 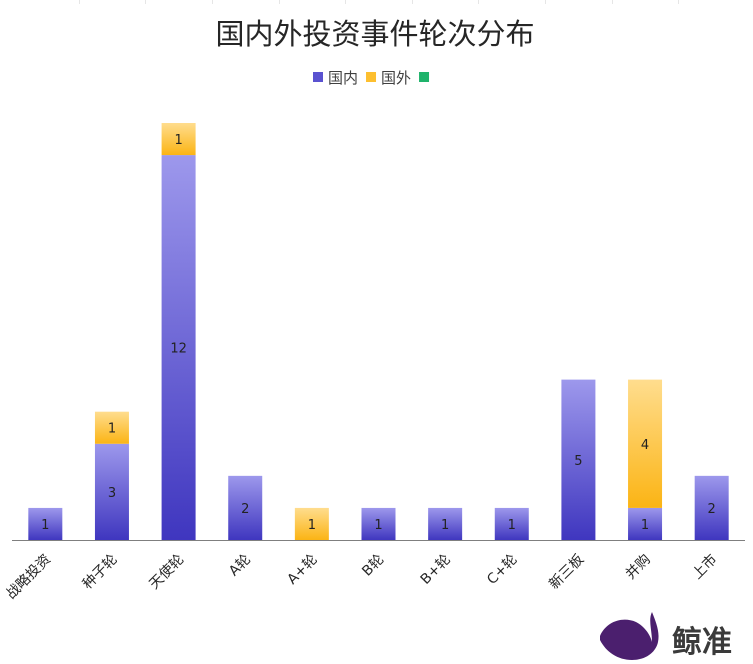 I want to click on legend-item: 国内, so click(x=335, y=78).